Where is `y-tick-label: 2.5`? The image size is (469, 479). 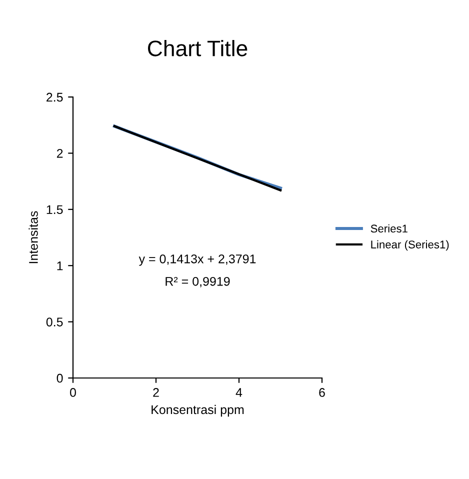
y-tick-label: 2.5 is located at coordinates (54, 97).